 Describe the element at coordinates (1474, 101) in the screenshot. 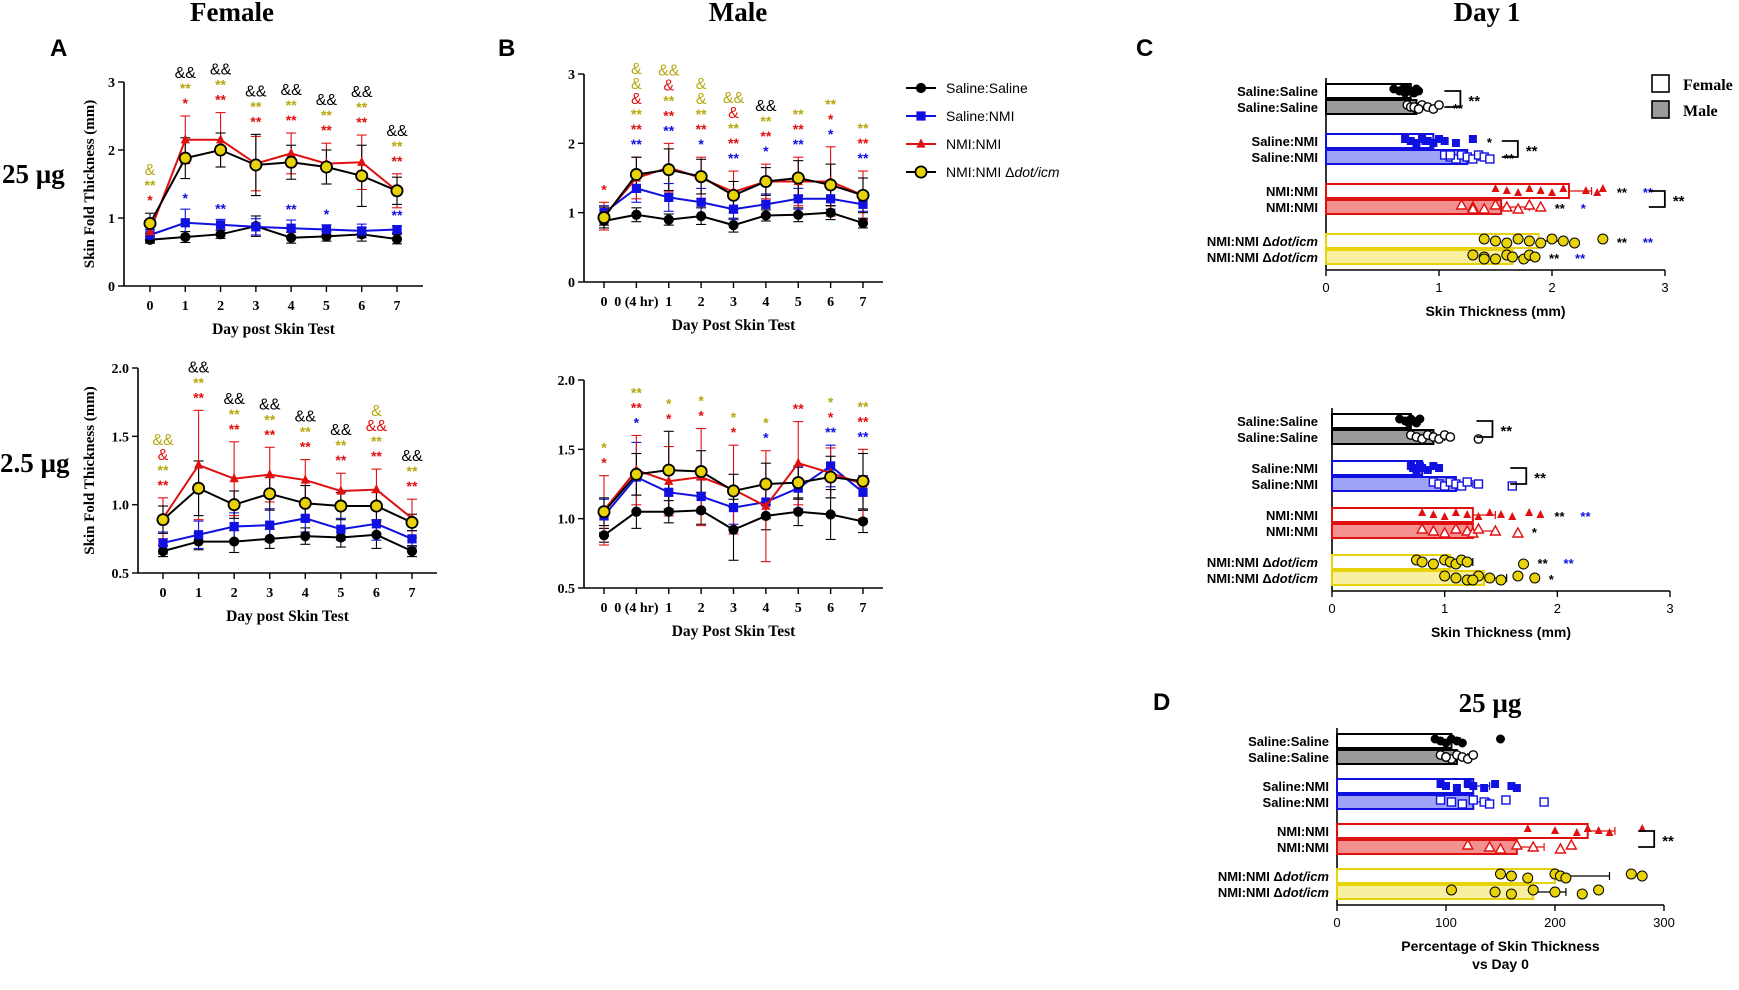

I see `bracket-mark: **` at that location.